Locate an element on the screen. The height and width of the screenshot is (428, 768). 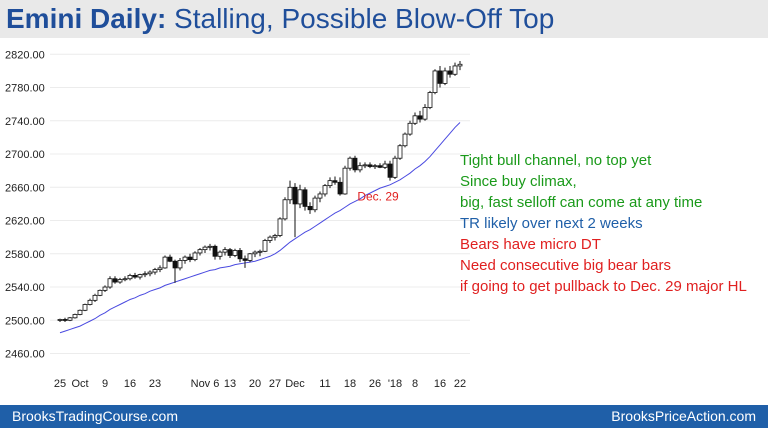
footer-right-site: BrooksPriceAction.com is located at coordinates (683, 416).